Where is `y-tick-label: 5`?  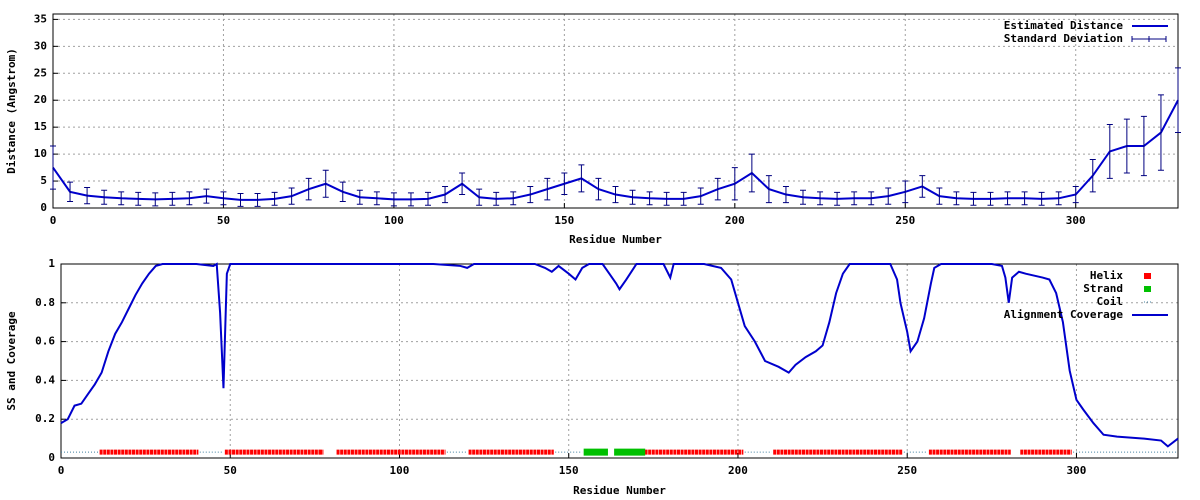
y-tick-label: 5 is located at coordinates (43, 180).